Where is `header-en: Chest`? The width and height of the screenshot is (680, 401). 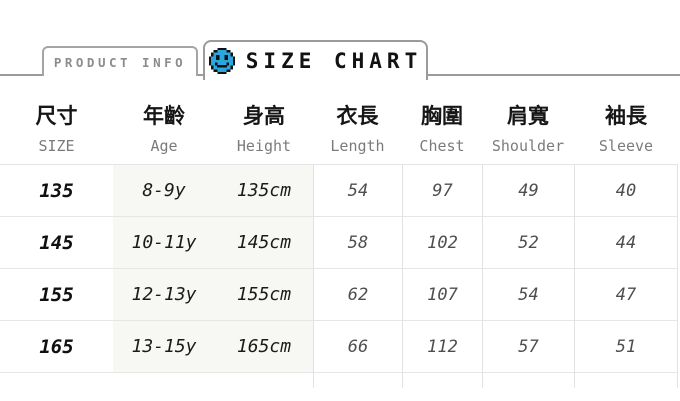 header-en: Chest is located at coordinates (442, 146).